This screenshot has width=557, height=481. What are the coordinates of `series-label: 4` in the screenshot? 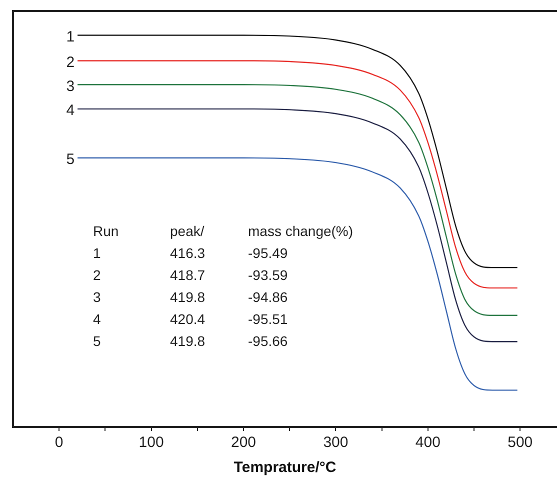 It's located at (70, 111).